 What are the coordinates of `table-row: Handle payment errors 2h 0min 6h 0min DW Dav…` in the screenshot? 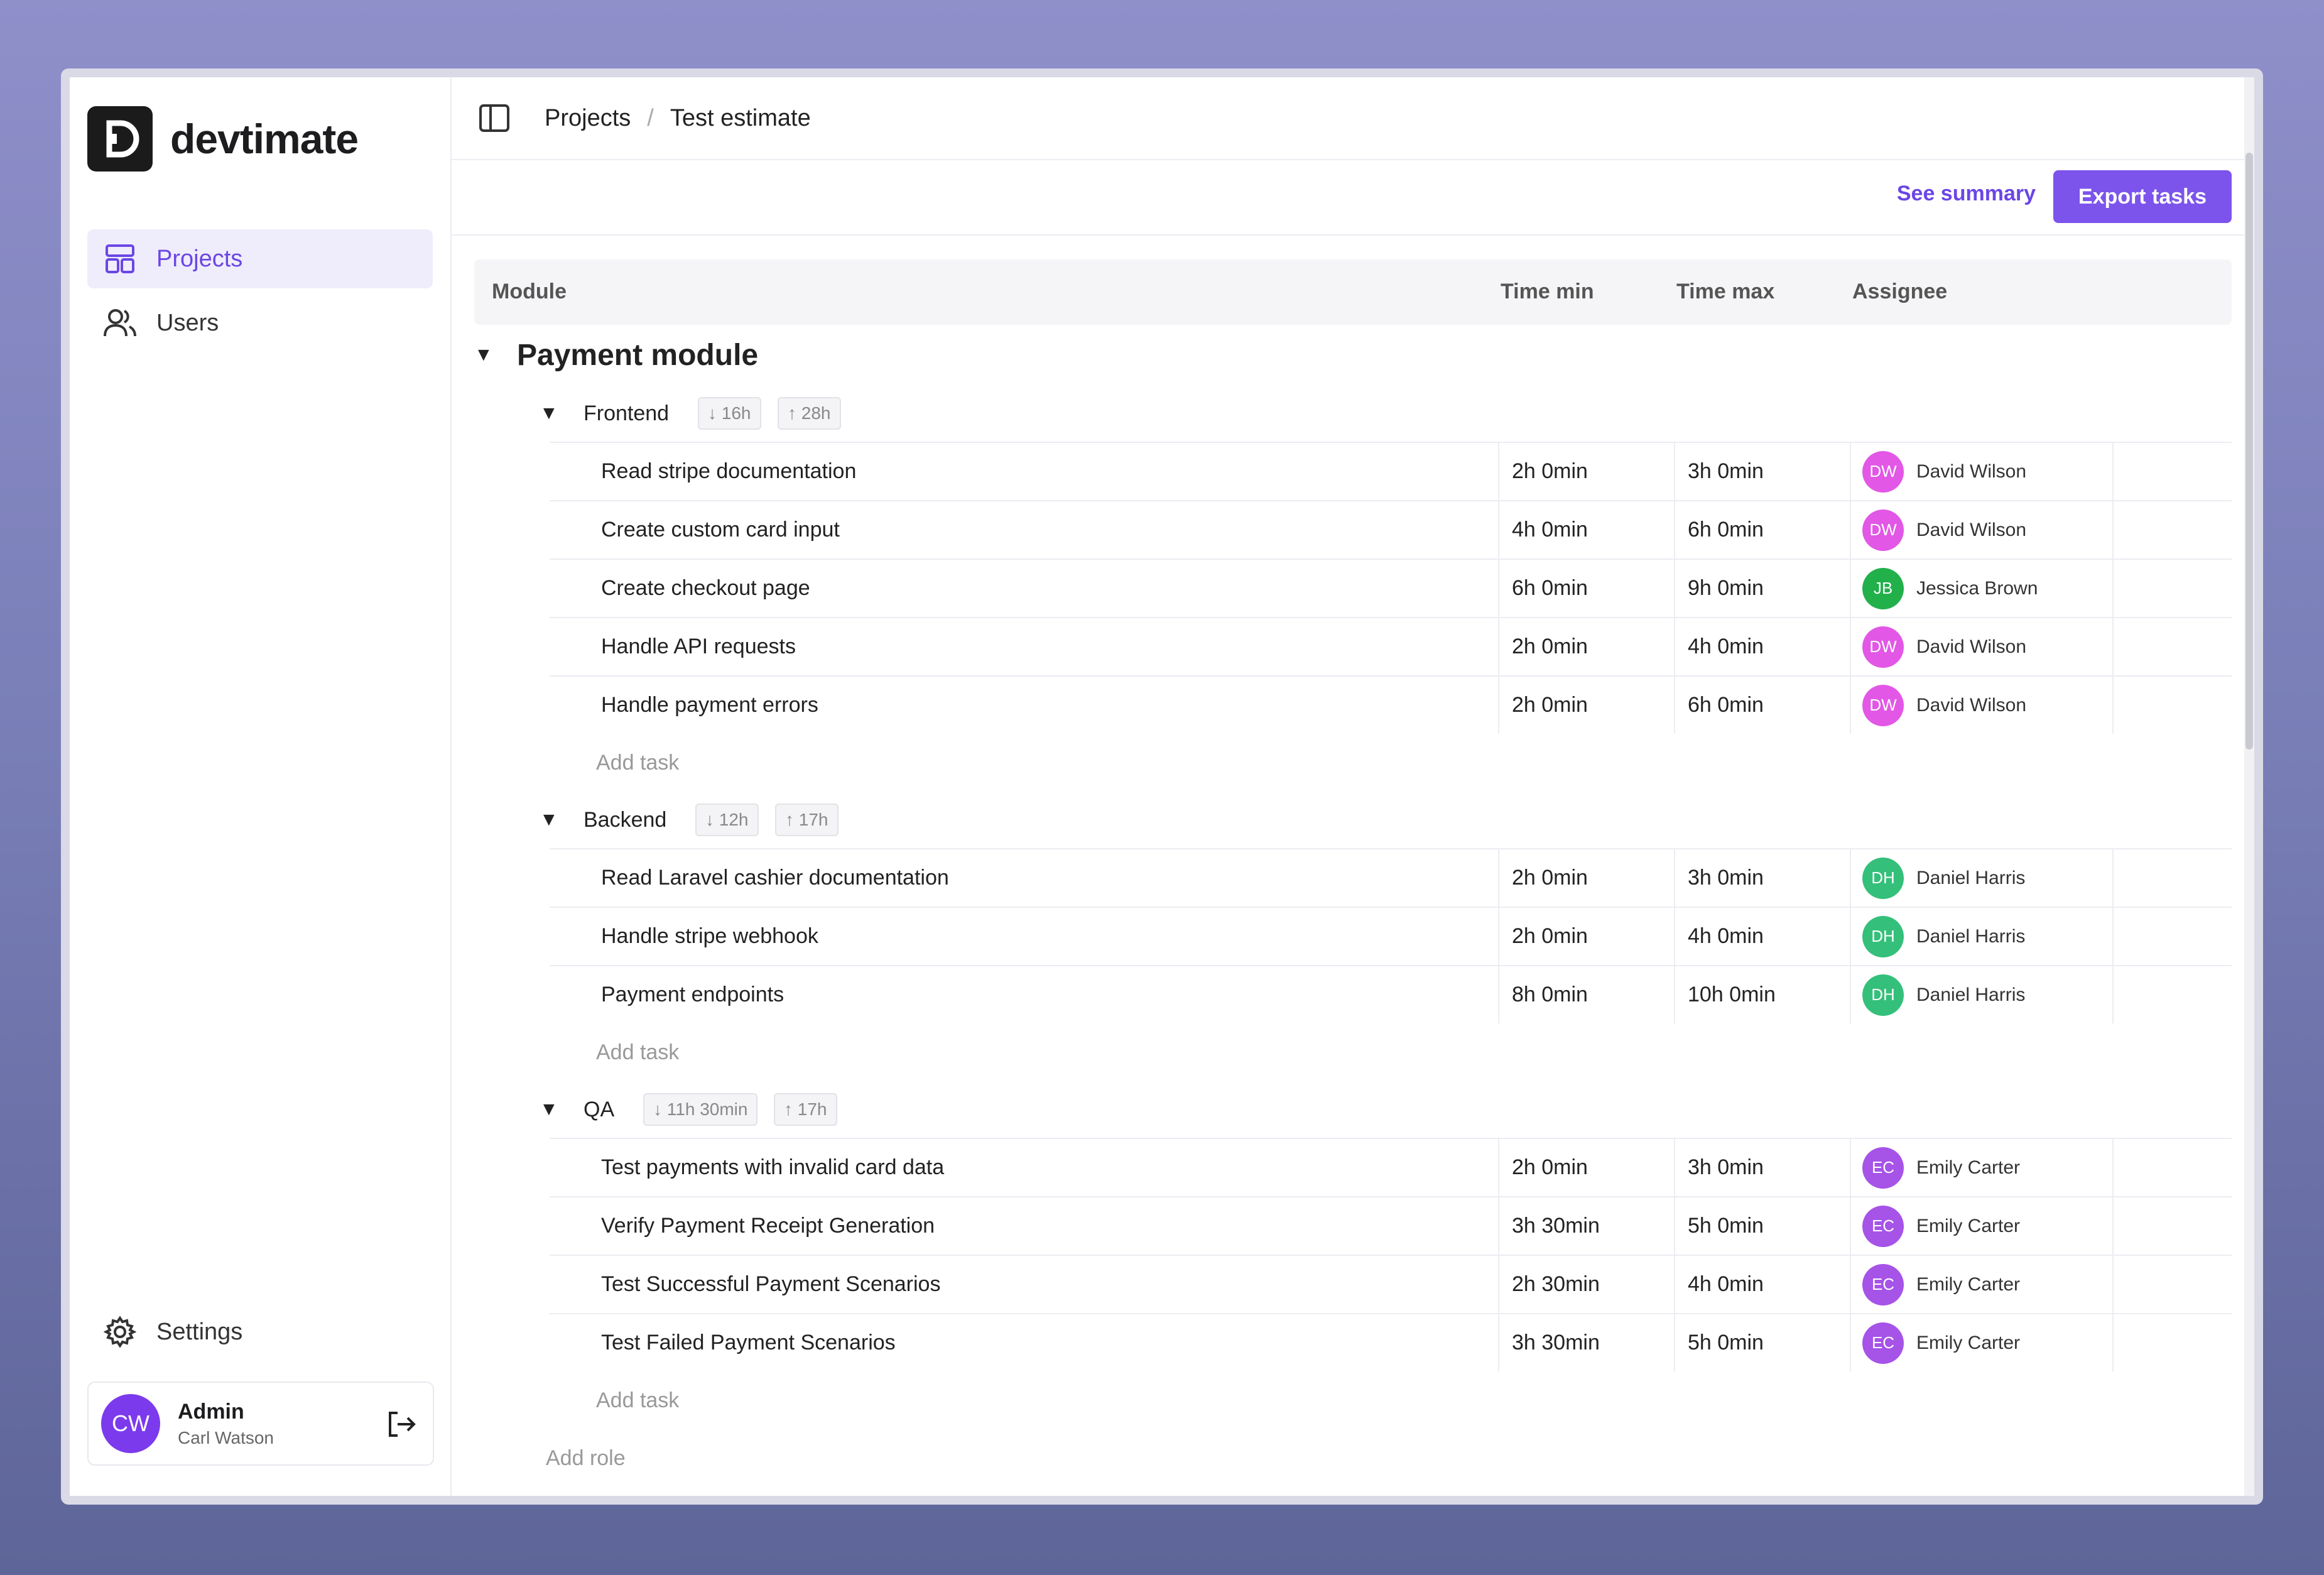 It's located at (1391, 704).